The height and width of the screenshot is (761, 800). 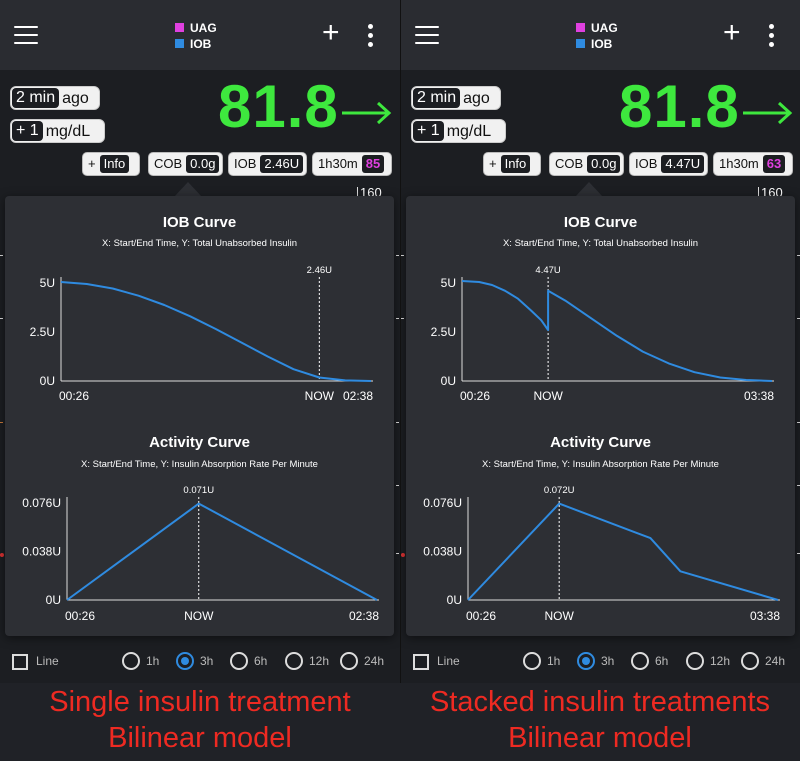 I want to click on bottom-controls: Line 1h 3h 6h 12h 24h, so click(x=600, y=662).